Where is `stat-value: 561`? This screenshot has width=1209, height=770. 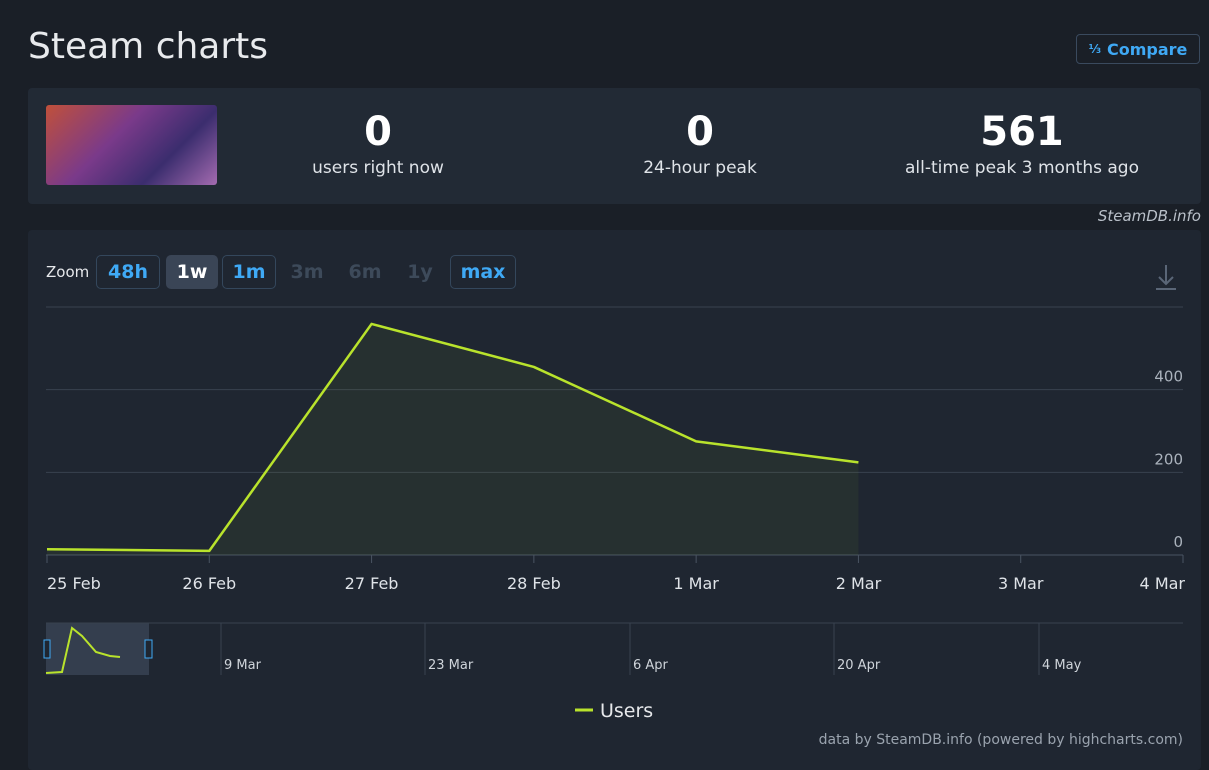 stat-value: 561 is located at coordinates (1022, 132).